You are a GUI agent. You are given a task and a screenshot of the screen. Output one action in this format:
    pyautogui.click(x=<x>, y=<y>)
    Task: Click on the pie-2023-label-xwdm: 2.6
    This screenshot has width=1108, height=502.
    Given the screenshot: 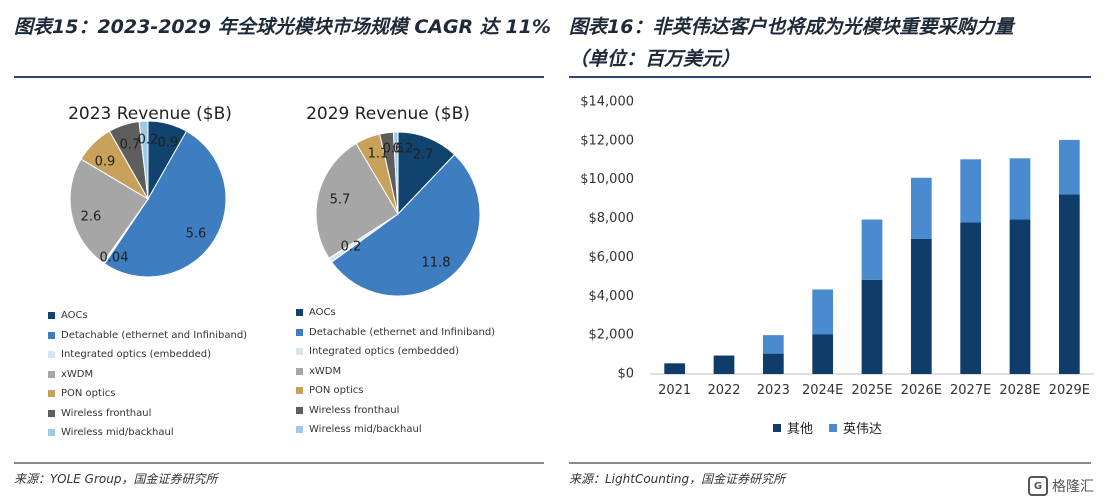 What is the action you would take?
    pyautogui.click(x=91, y=217)
    